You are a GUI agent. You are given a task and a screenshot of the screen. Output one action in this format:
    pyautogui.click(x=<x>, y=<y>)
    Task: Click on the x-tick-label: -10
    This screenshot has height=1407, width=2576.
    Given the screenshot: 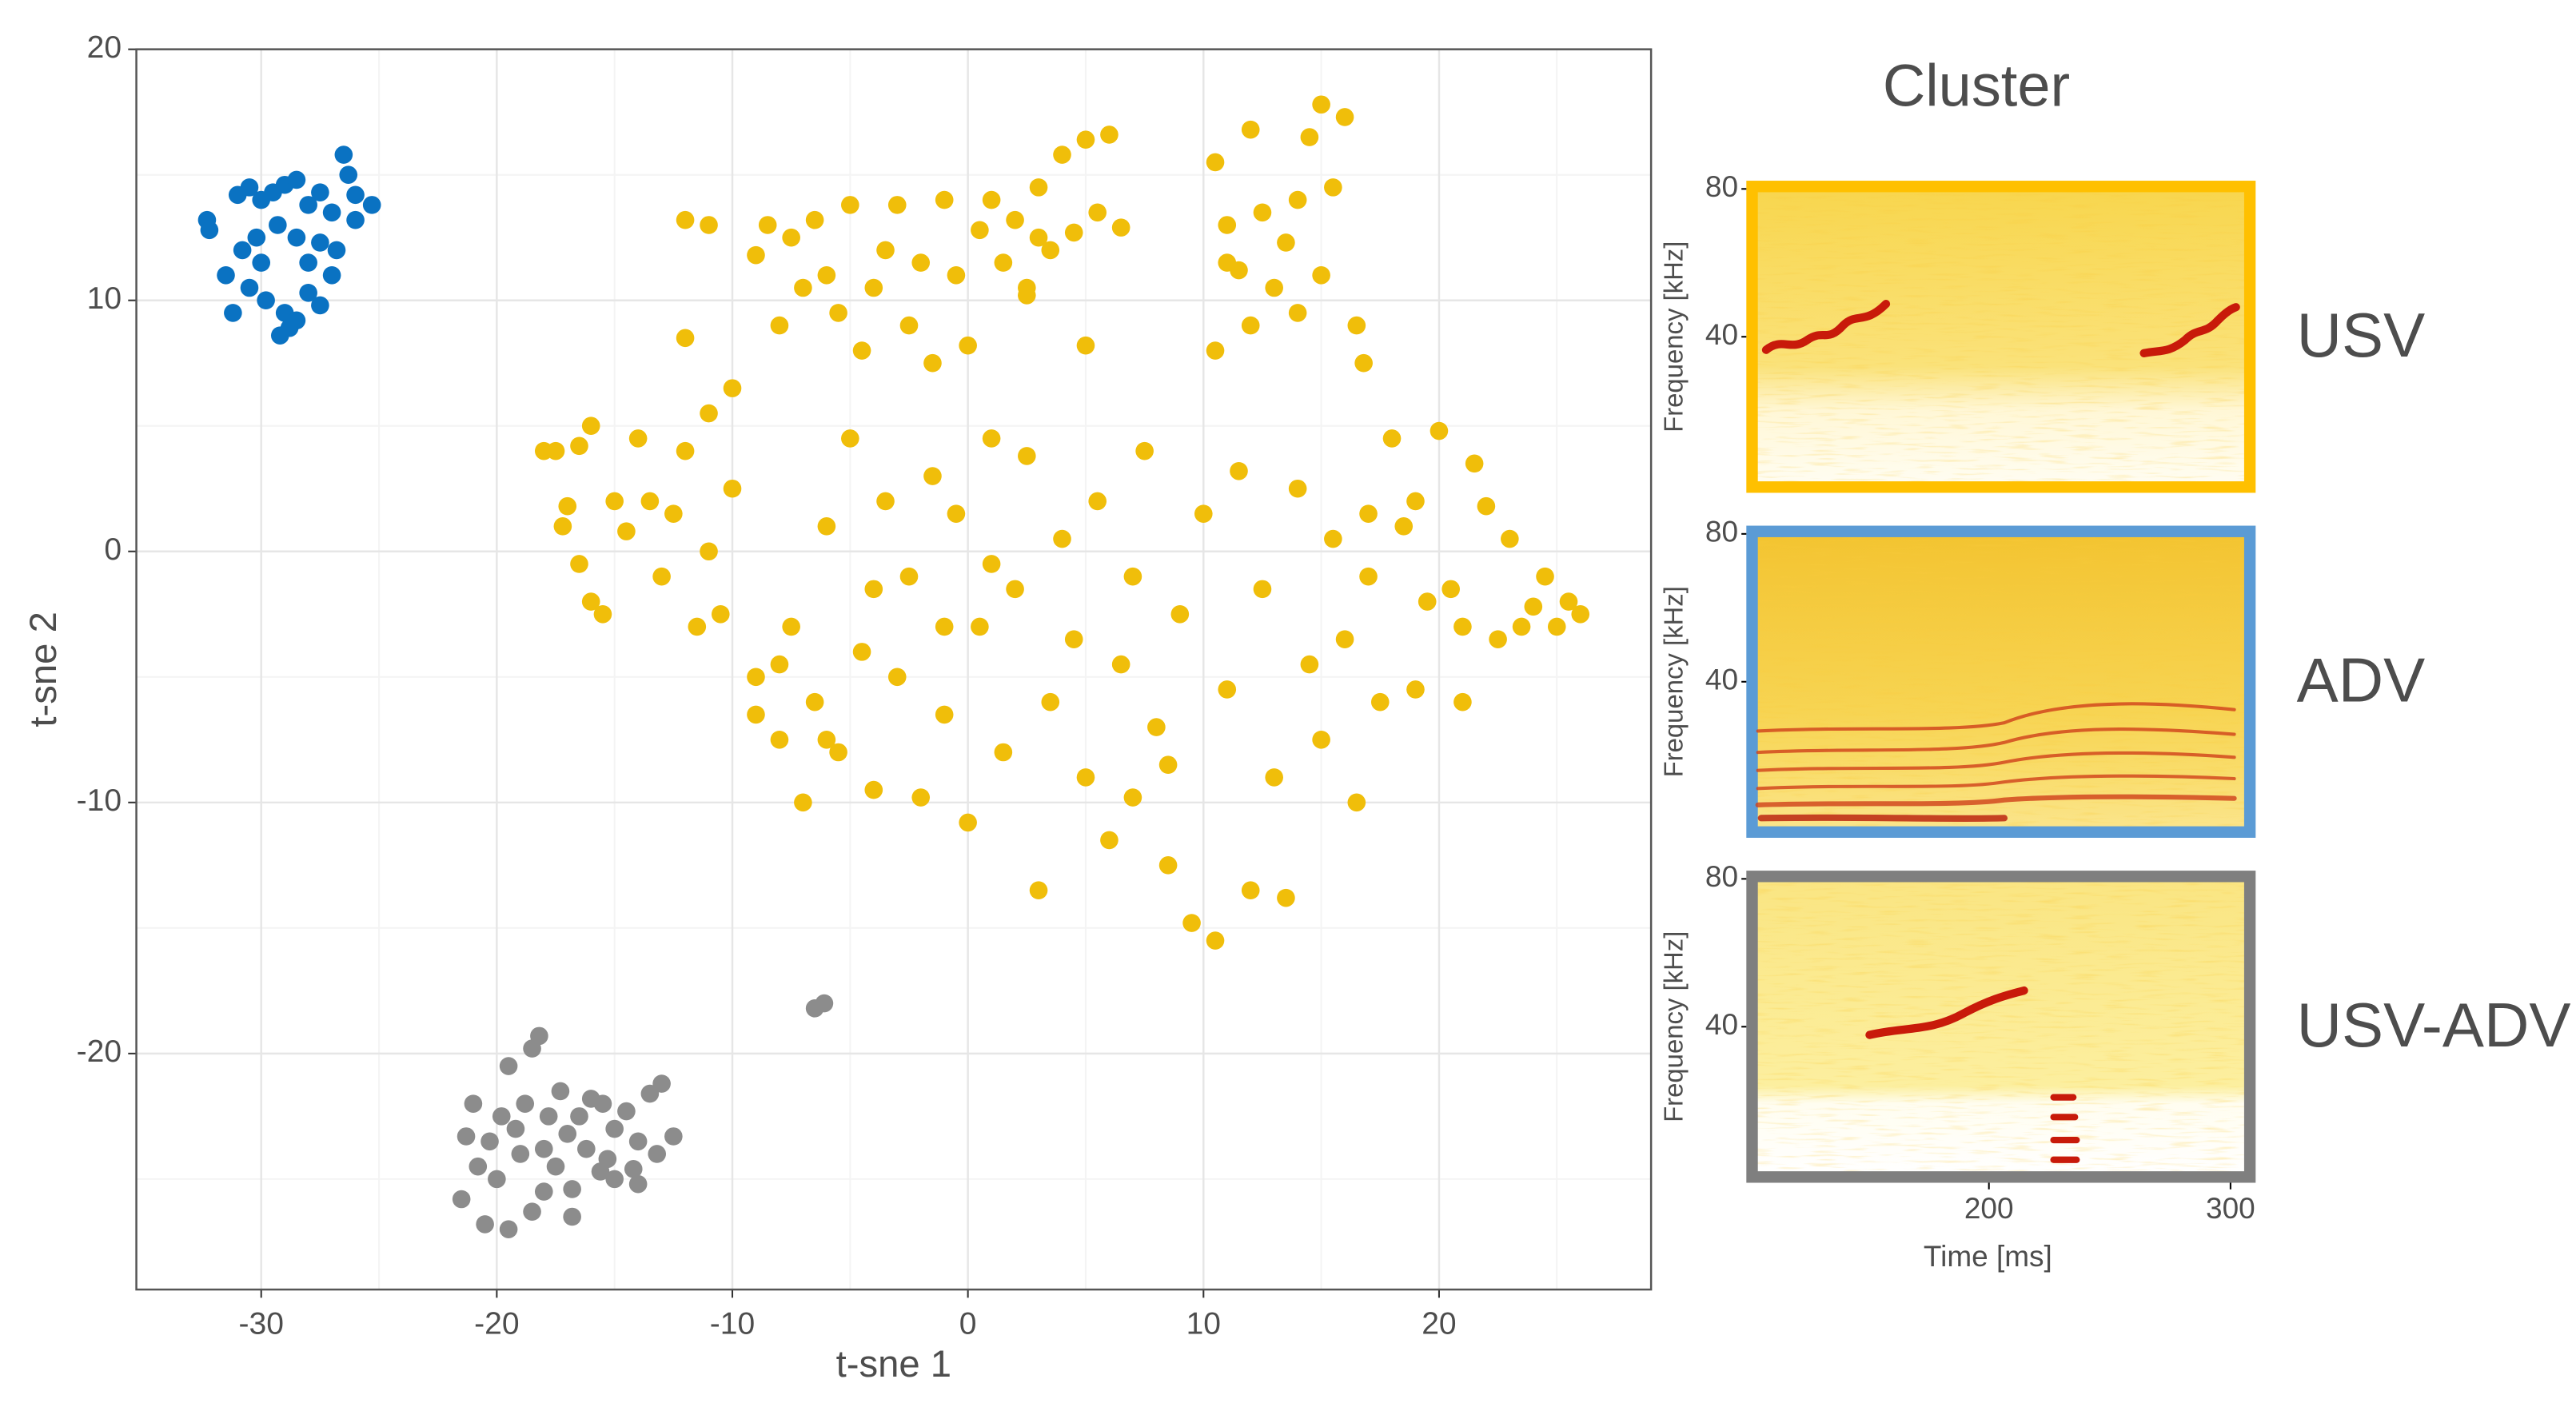 What is the action you would take?
    pyautogui.click(x=732, y=1324)
    